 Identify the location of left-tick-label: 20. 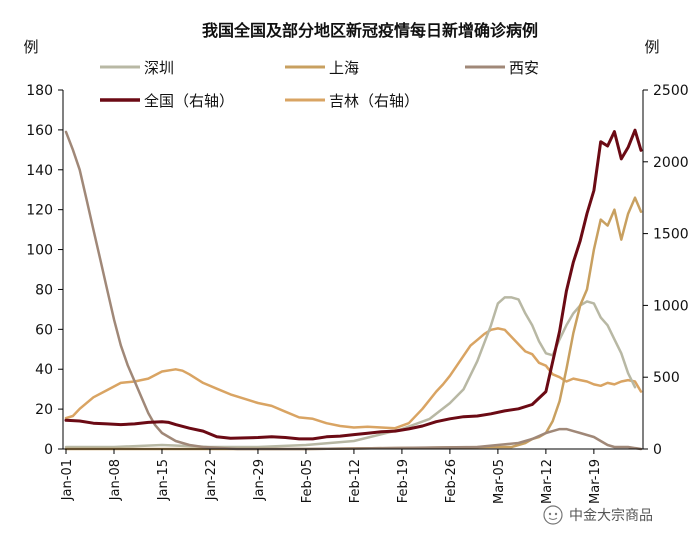
(44, 410).